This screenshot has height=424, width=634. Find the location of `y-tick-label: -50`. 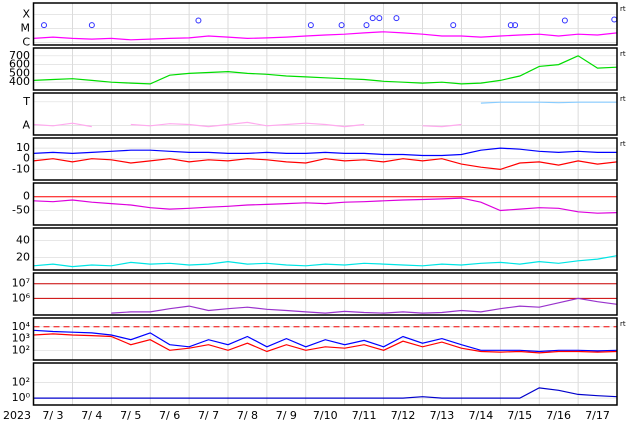

y-tick-label: -50 is located at coordinates (21, 209).